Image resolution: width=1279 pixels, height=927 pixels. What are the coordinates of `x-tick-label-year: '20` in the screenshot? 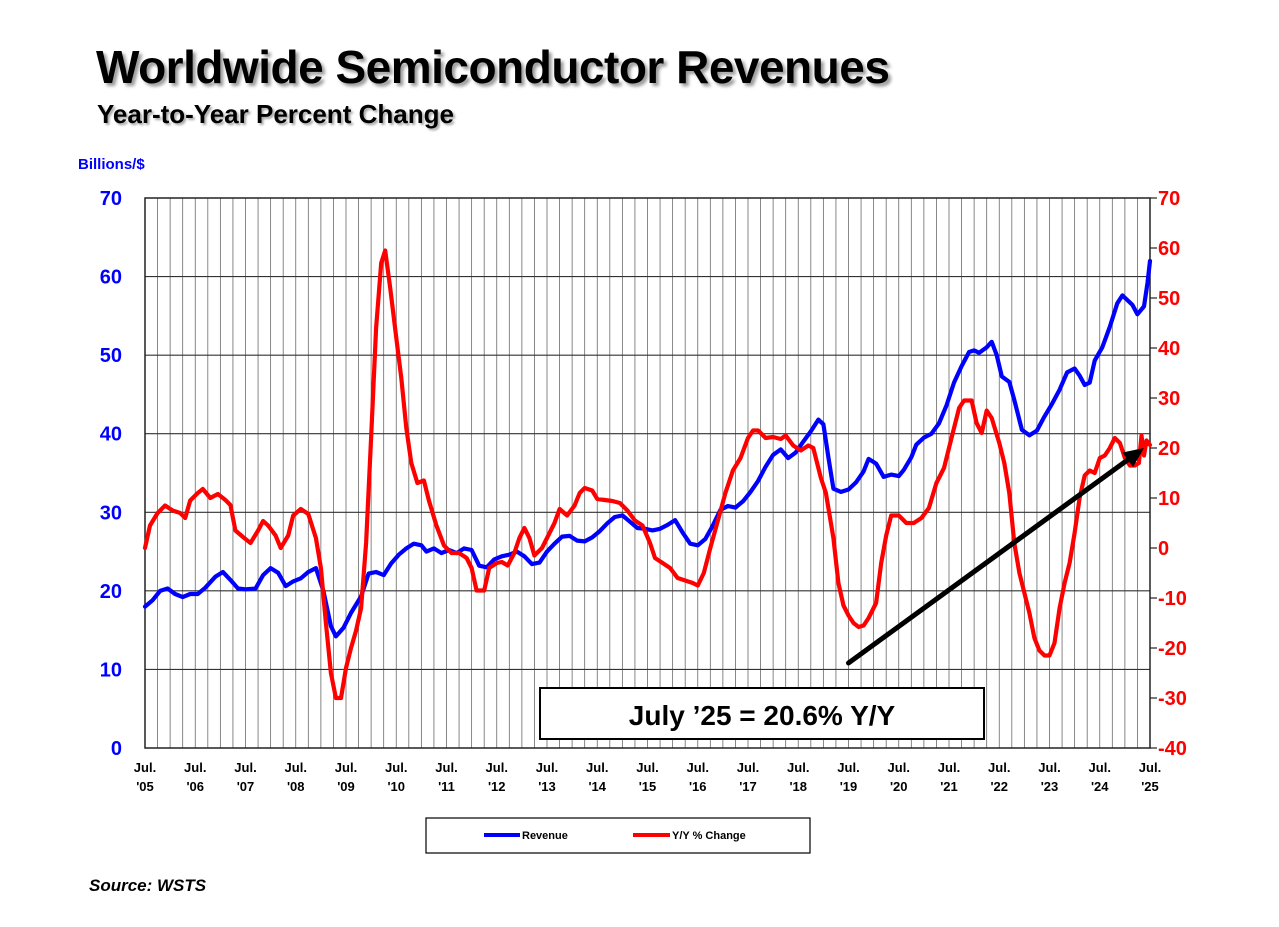 It's located at (899, 786).